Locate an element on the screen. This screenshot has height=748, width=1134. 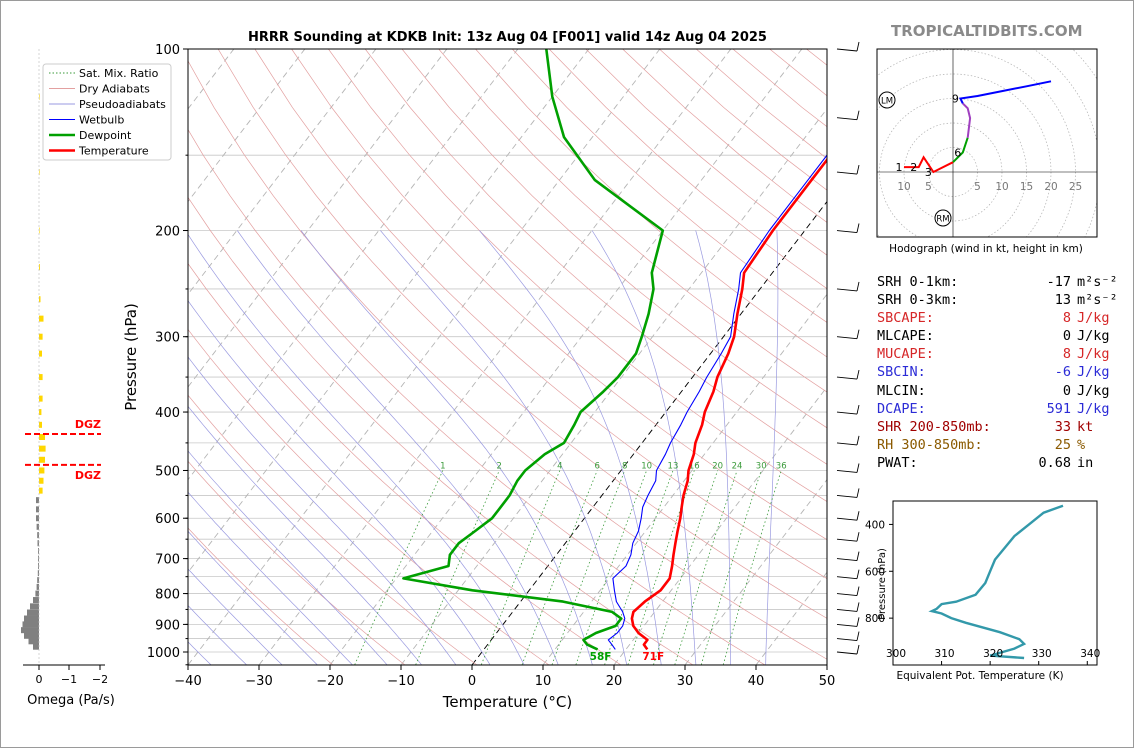
ytick-label: 300 is located at coordinates (167, 338).